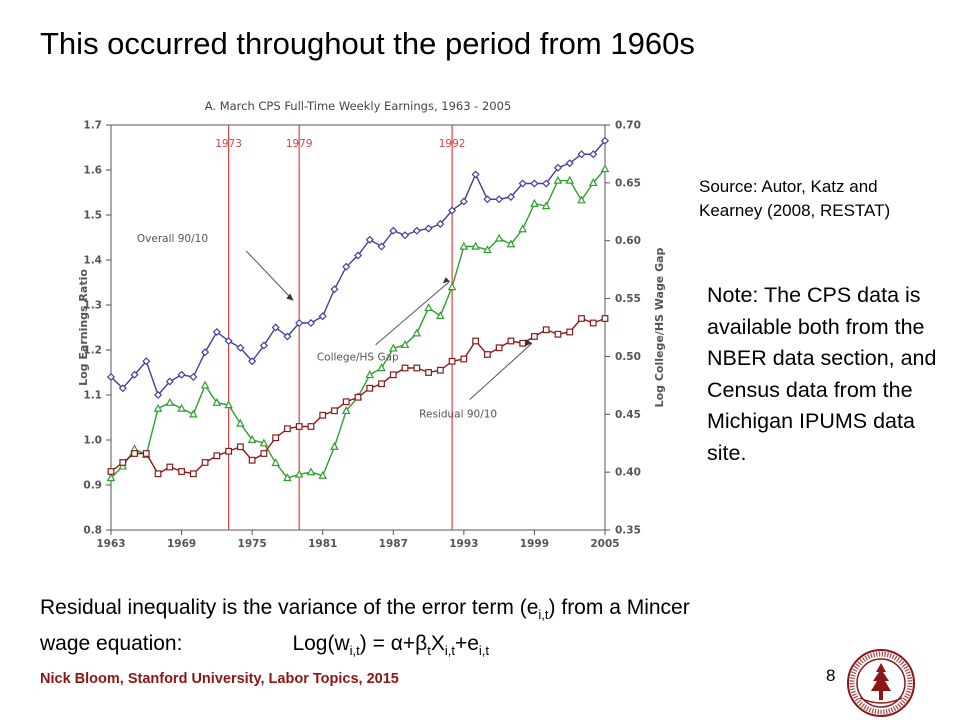 The width and height of the screenshot is (960, 720). I want to click on annotation-arrow-college, so click(413, 313).